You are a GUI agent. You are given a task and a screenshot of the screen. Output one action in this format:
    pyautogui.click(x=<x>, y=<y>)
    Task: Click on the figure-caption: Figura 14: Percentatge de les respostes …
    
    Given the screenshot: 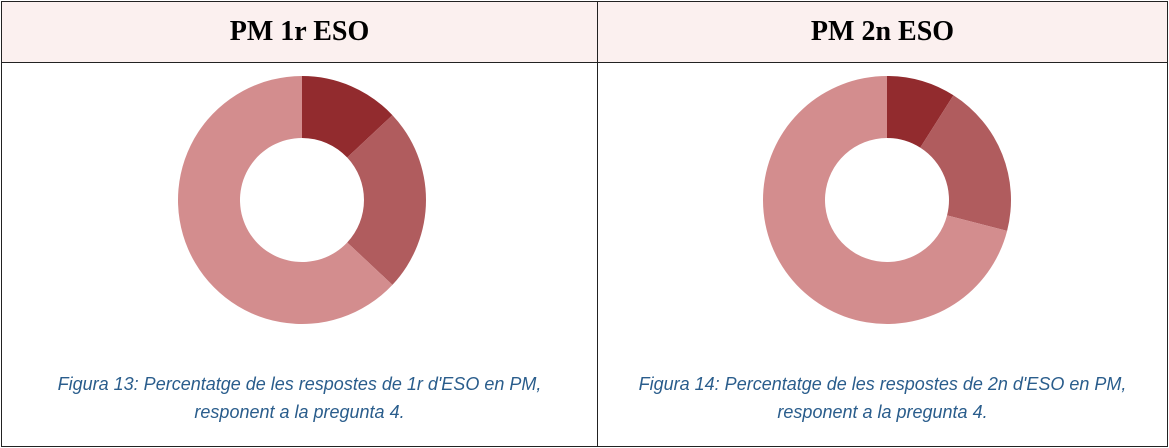 What is the action you would take?
    pyautogui.click(x=882, y=398)
    